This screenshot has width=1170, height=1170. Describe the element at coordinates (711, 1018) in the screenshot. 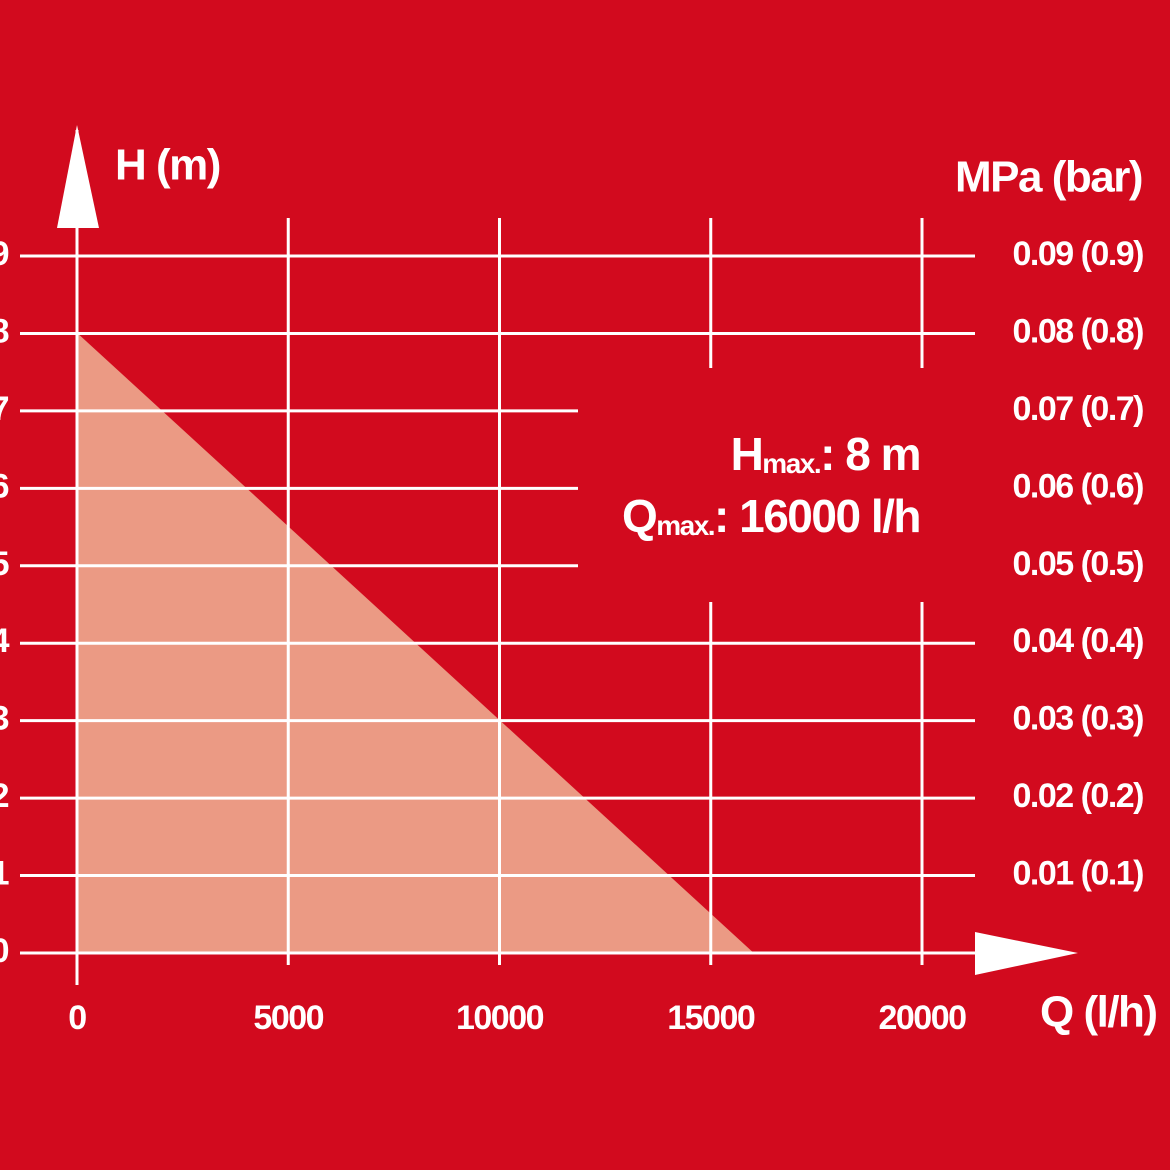

I see `x-tick-label: 15000` at that location.